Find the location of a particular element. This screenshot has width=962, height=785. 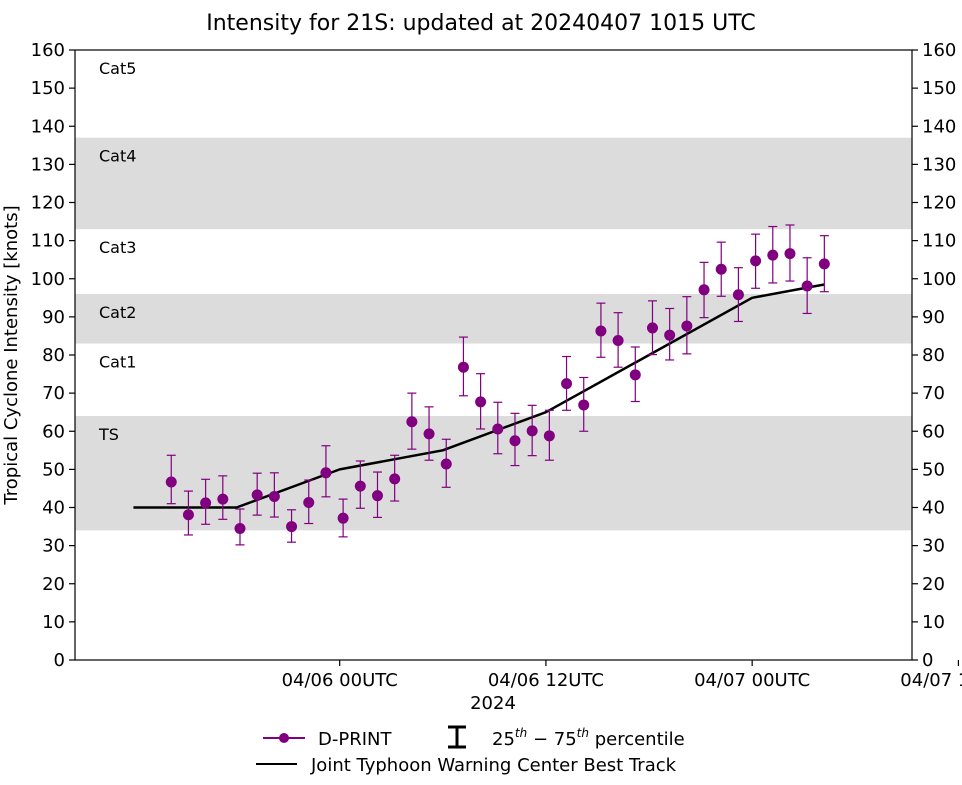

y-tick-label-left: 20 is located at coordinates (53, 584).